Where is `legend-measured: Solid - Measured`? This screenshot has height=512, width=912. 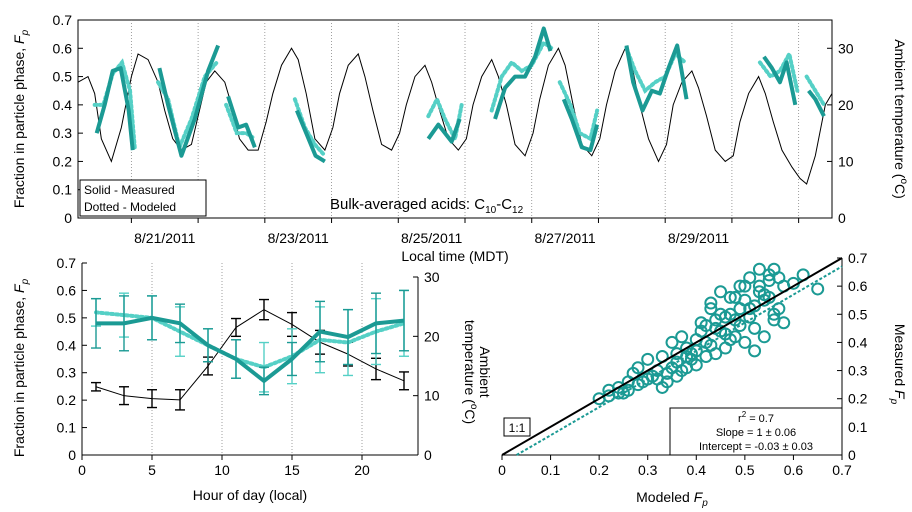
legend-measured: Solid - Measured is located at coordinates (129, 190).